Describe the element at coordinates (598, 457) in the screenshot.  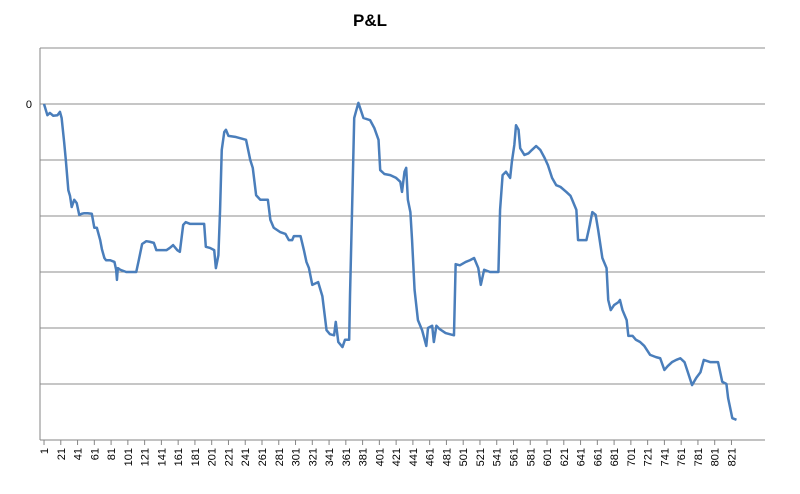
I see `x-tick-label: 661` at that location.